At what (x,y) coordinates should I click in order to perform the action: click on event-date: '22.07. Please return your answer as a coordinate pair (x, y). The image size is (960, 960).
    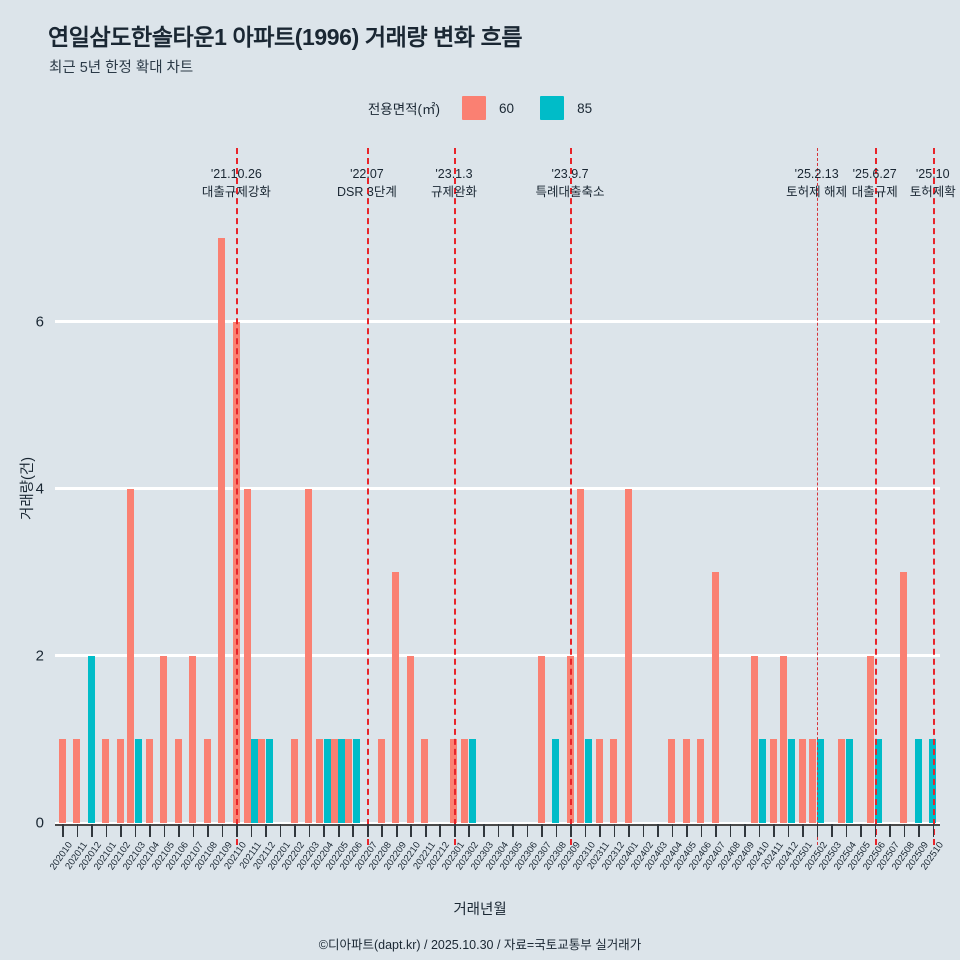
    Looking at the image, I should click on (367, 174).